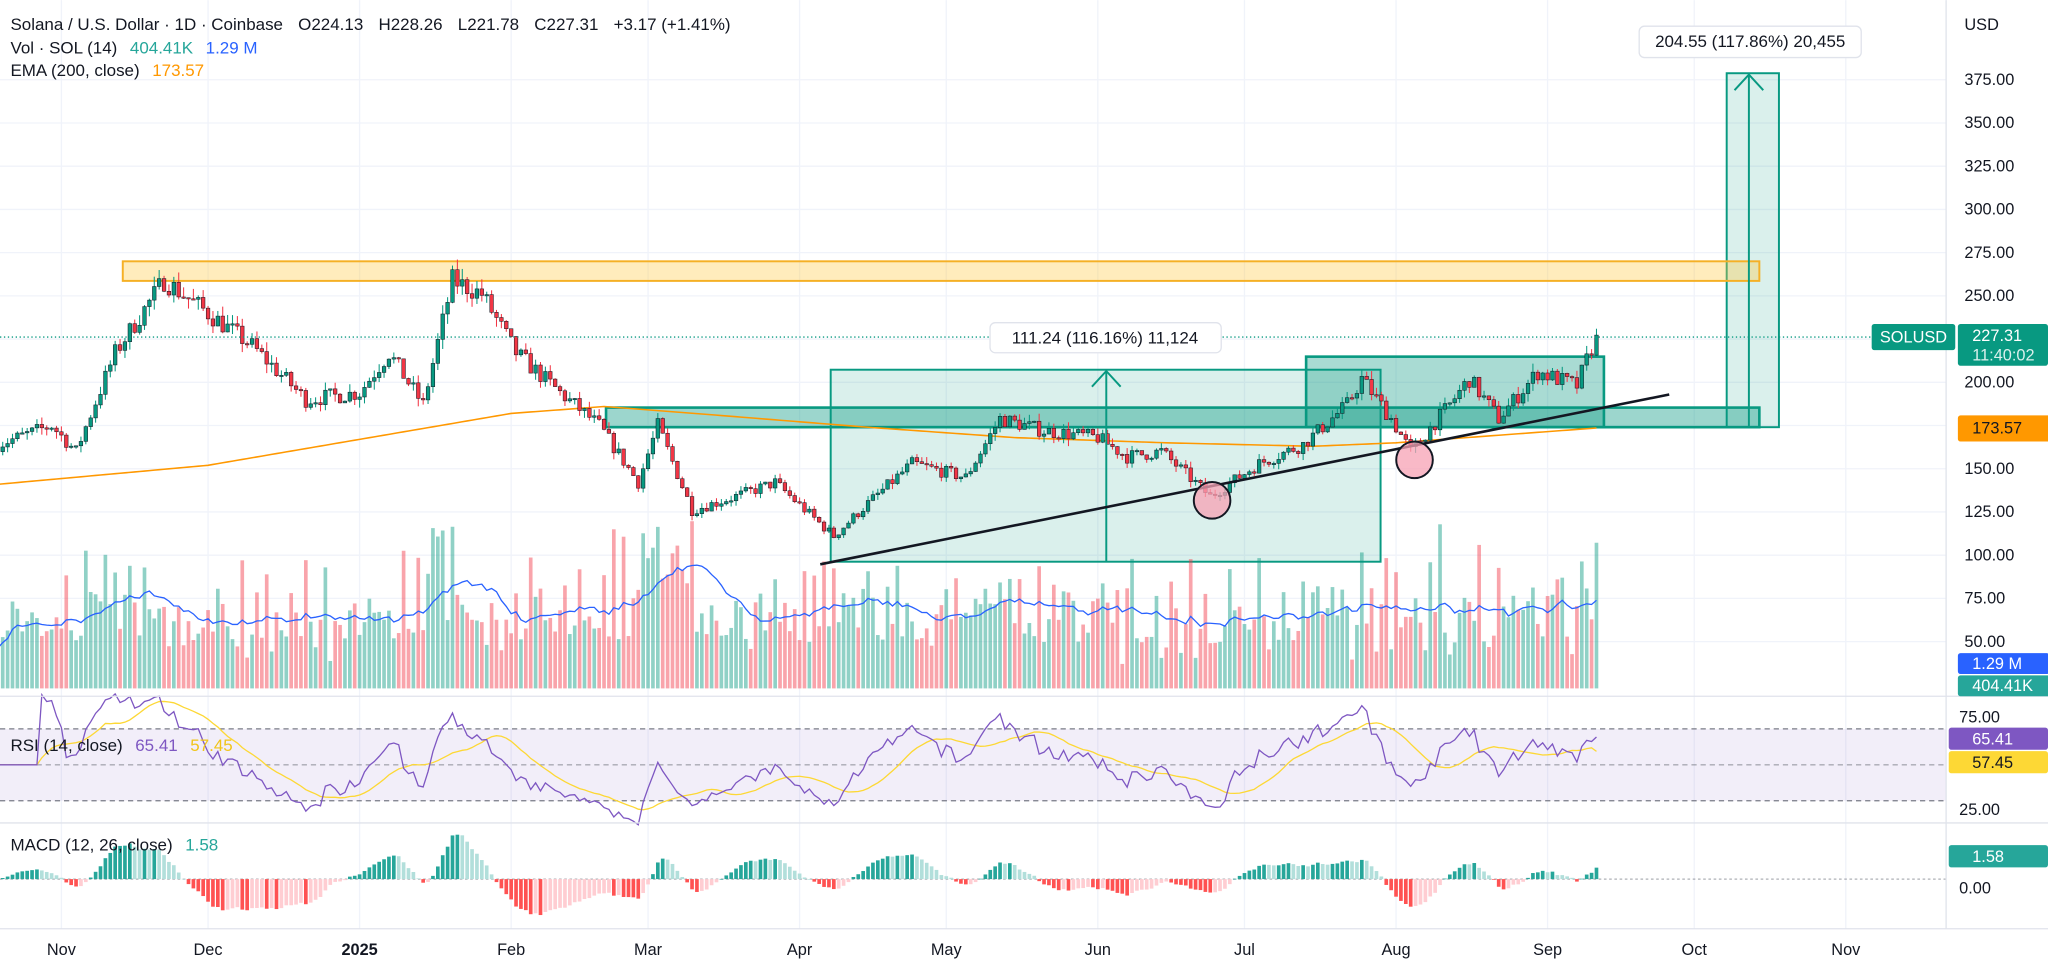  What do you see at coordinates (2002, 686) in the screenshot?
I see `volume-badge: 404.41K` at bounding box center [2002, 686].